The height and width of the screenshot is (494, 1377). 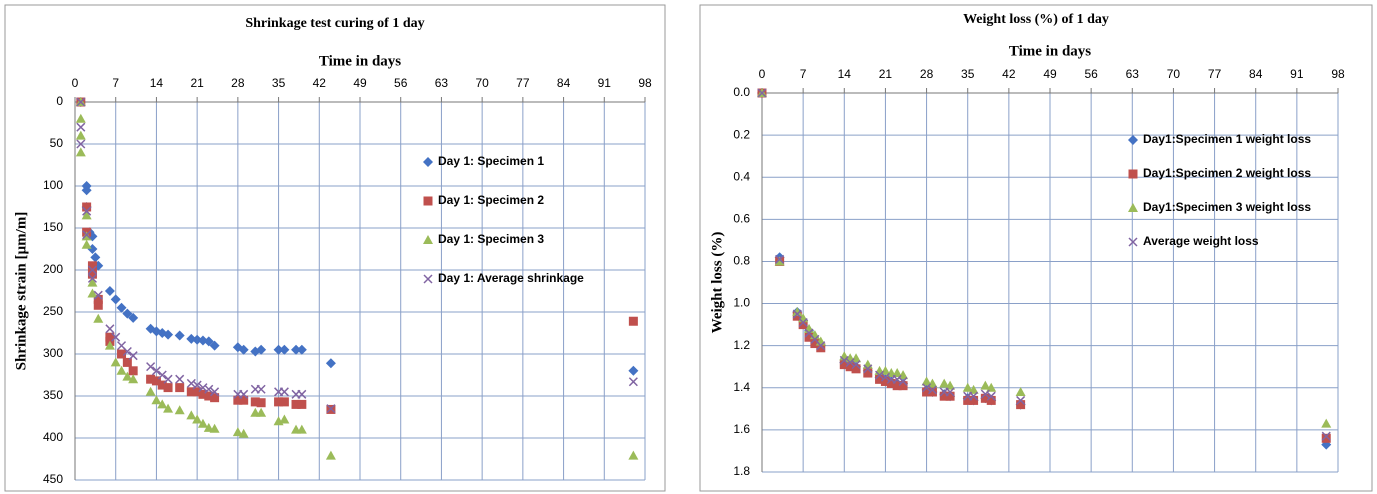 What do you see at coordinates (1133, 74) in the screenshot?
I see `x-tick-label: 63` at bounding box center [1133, 74].